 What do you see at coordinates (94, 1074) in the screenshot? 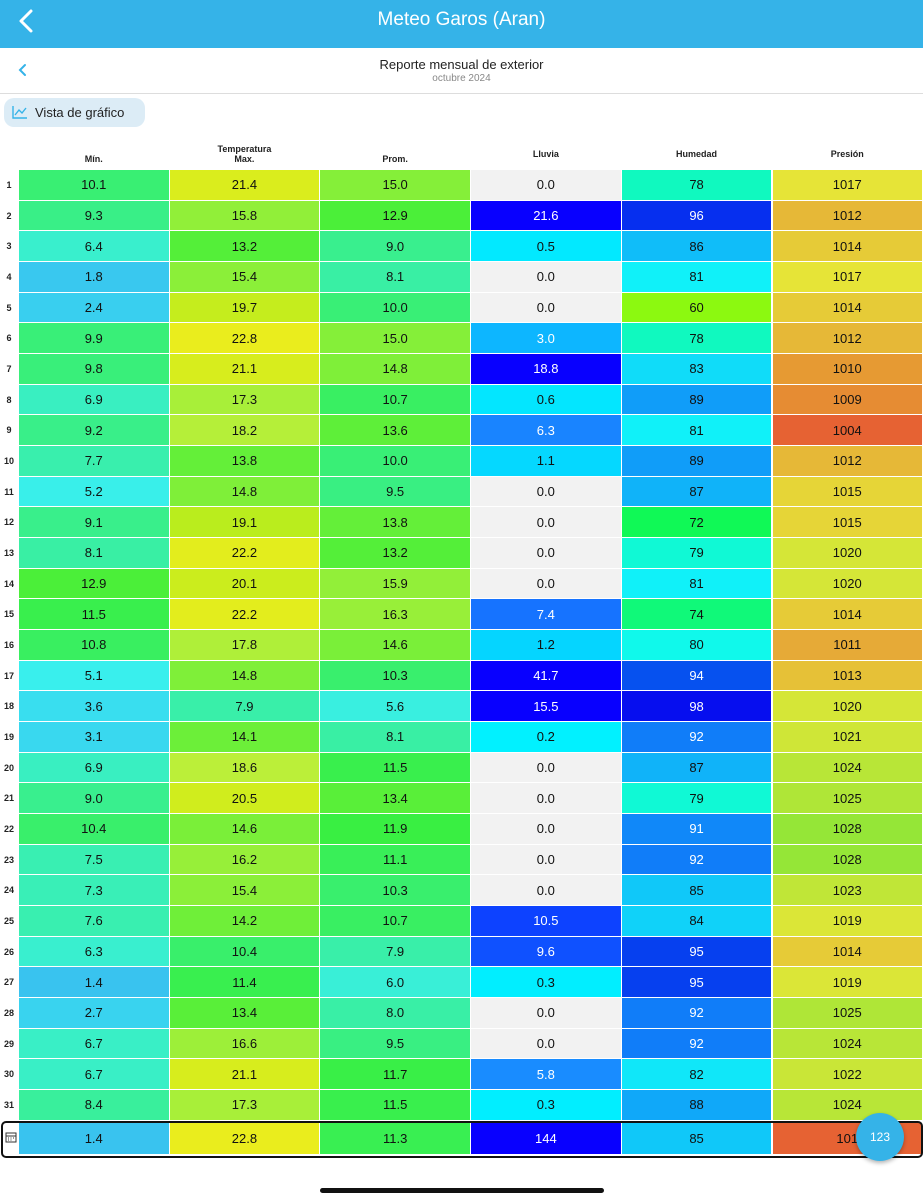
I see `table-cell: 6.7` at bounding box center [94, 1074].